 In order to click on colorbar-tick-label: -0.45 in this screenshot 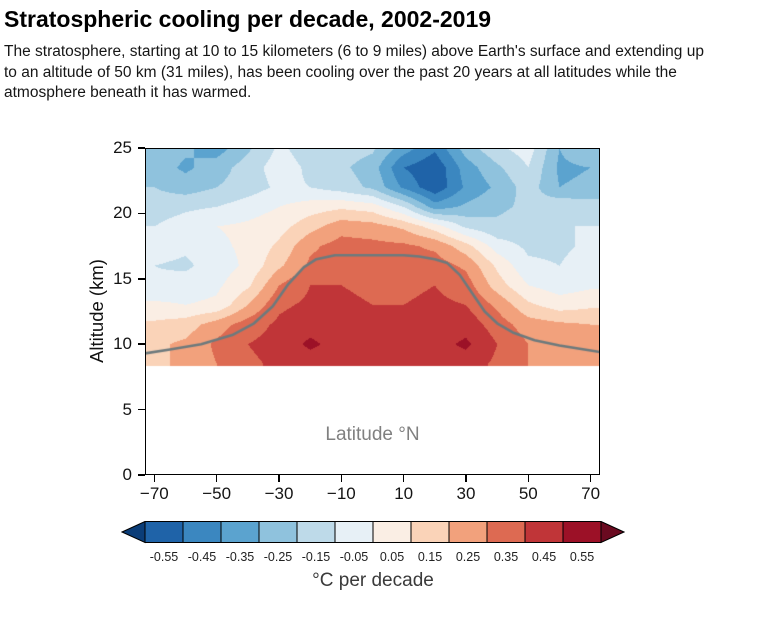, I will do `click(202, 557)`.